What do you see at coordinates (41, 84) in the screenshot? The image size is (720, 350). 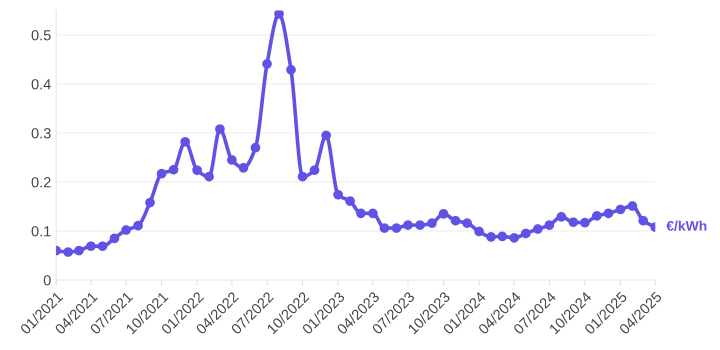 I see `y-tick-label: 0.4` at bounding box center [41, 84].